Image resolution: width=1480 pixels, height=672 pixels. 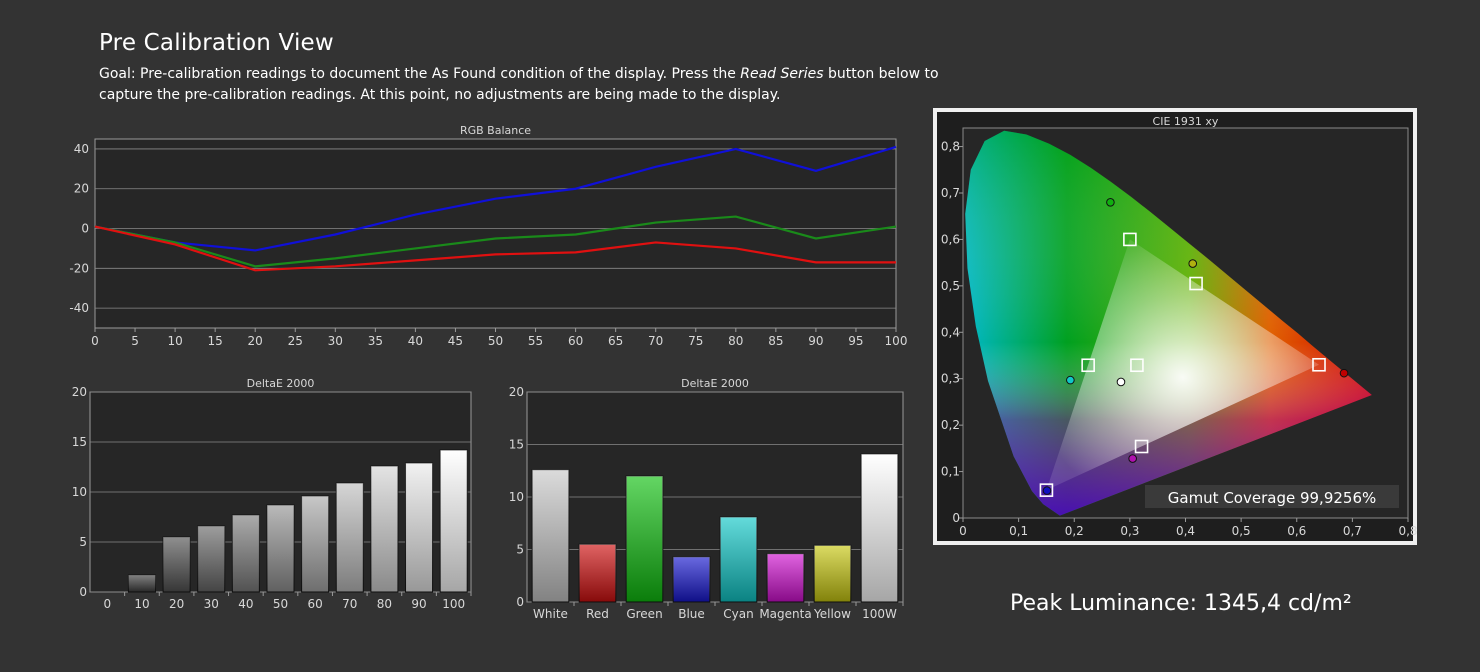 I want to click on target-white, so click(x=1137, y=365).